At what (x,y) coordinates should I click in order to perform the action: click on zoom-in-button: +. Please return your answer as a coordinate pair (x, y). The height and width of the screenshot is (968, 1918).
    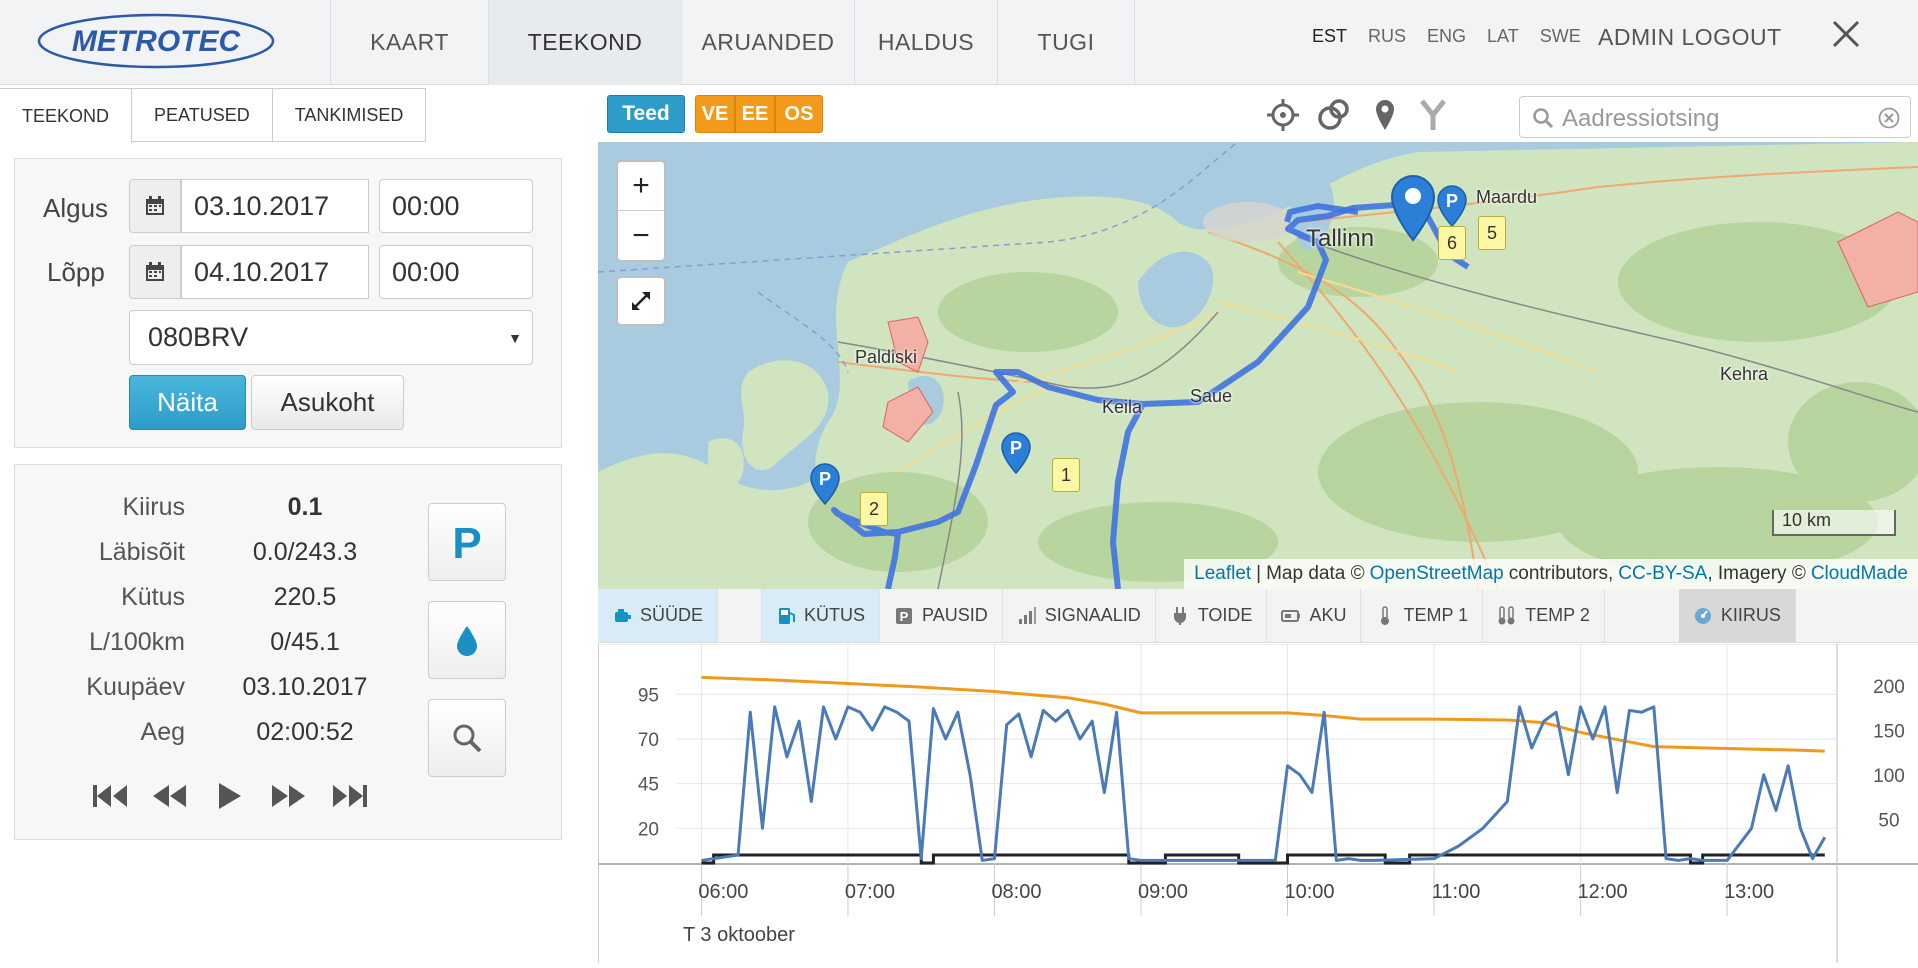
    Looking at the image, I should click on (641, 186).